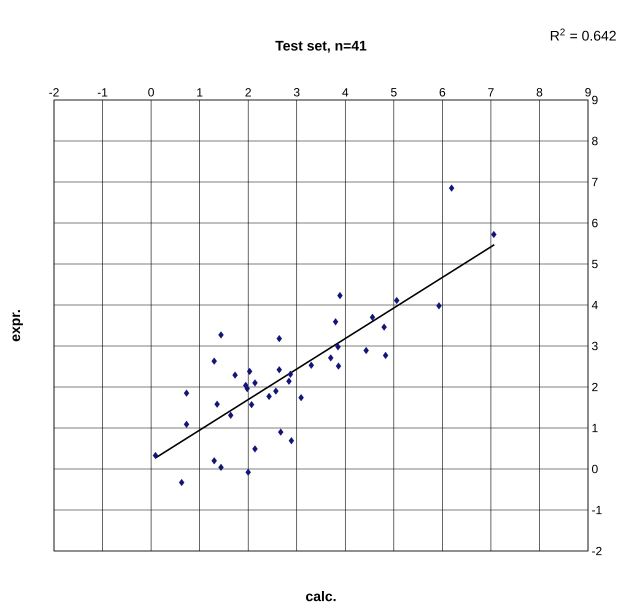 The height and width of the screenshot is (605, 624). What do you see at coordinates (297, 92) in the screenshot?
I see `x-tick-label: 3` at bounding box center [297, 92].